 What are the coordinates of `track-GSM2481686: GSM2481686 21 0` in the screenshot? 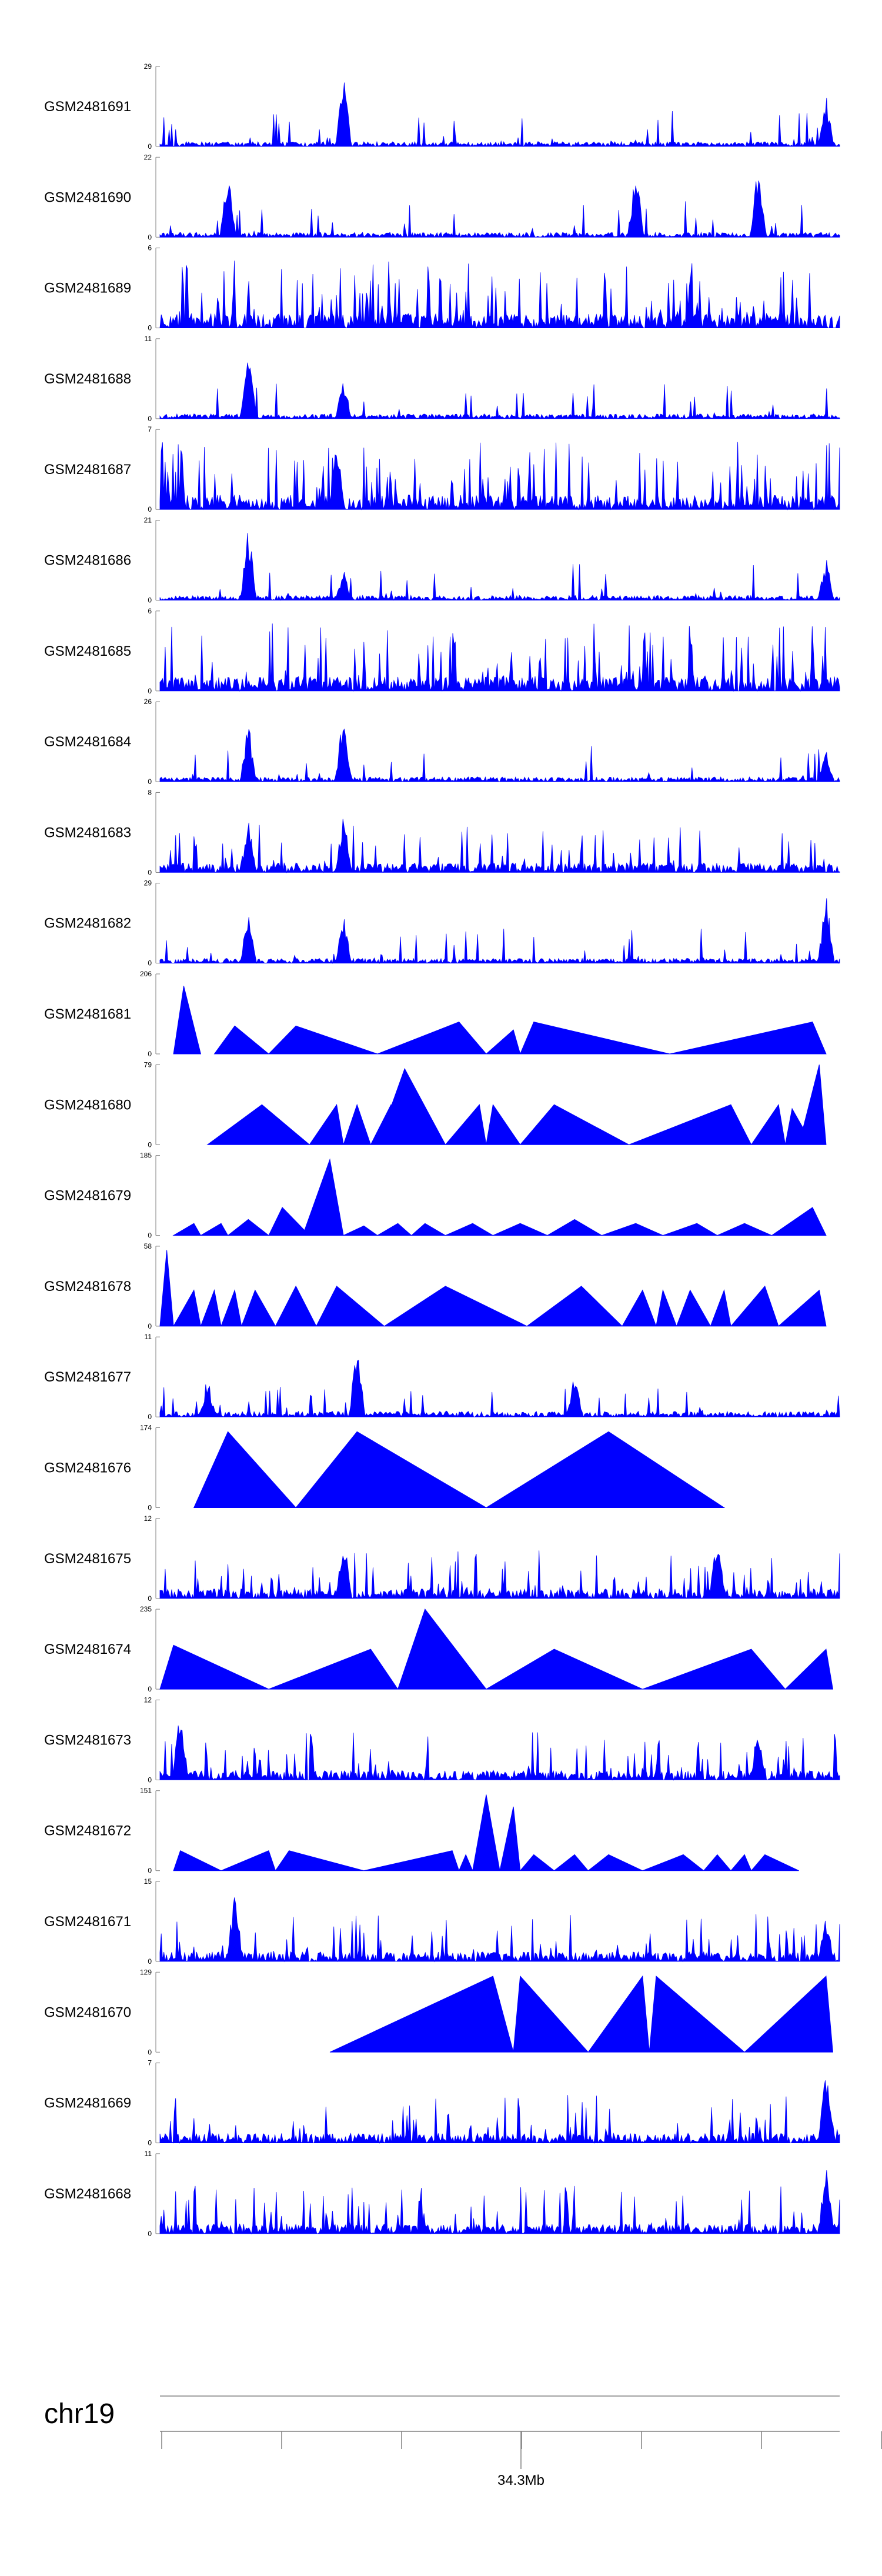 It's located at (442, 560).